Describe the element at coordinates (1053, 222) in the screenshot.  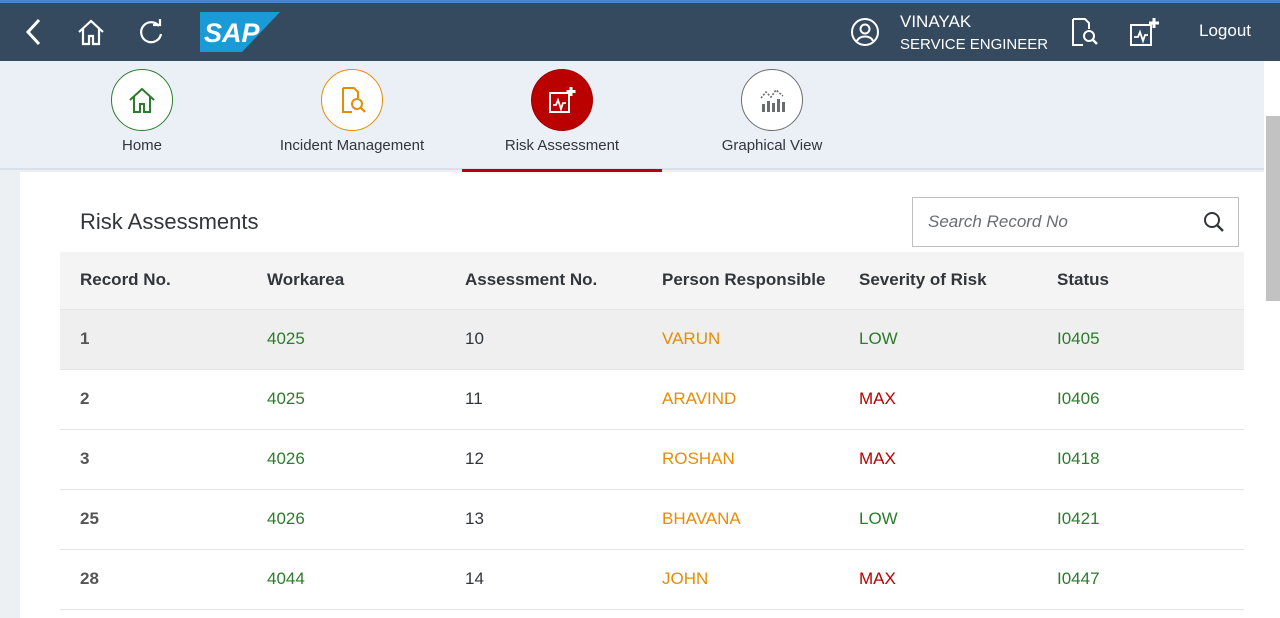
I see `search-input` at that location.